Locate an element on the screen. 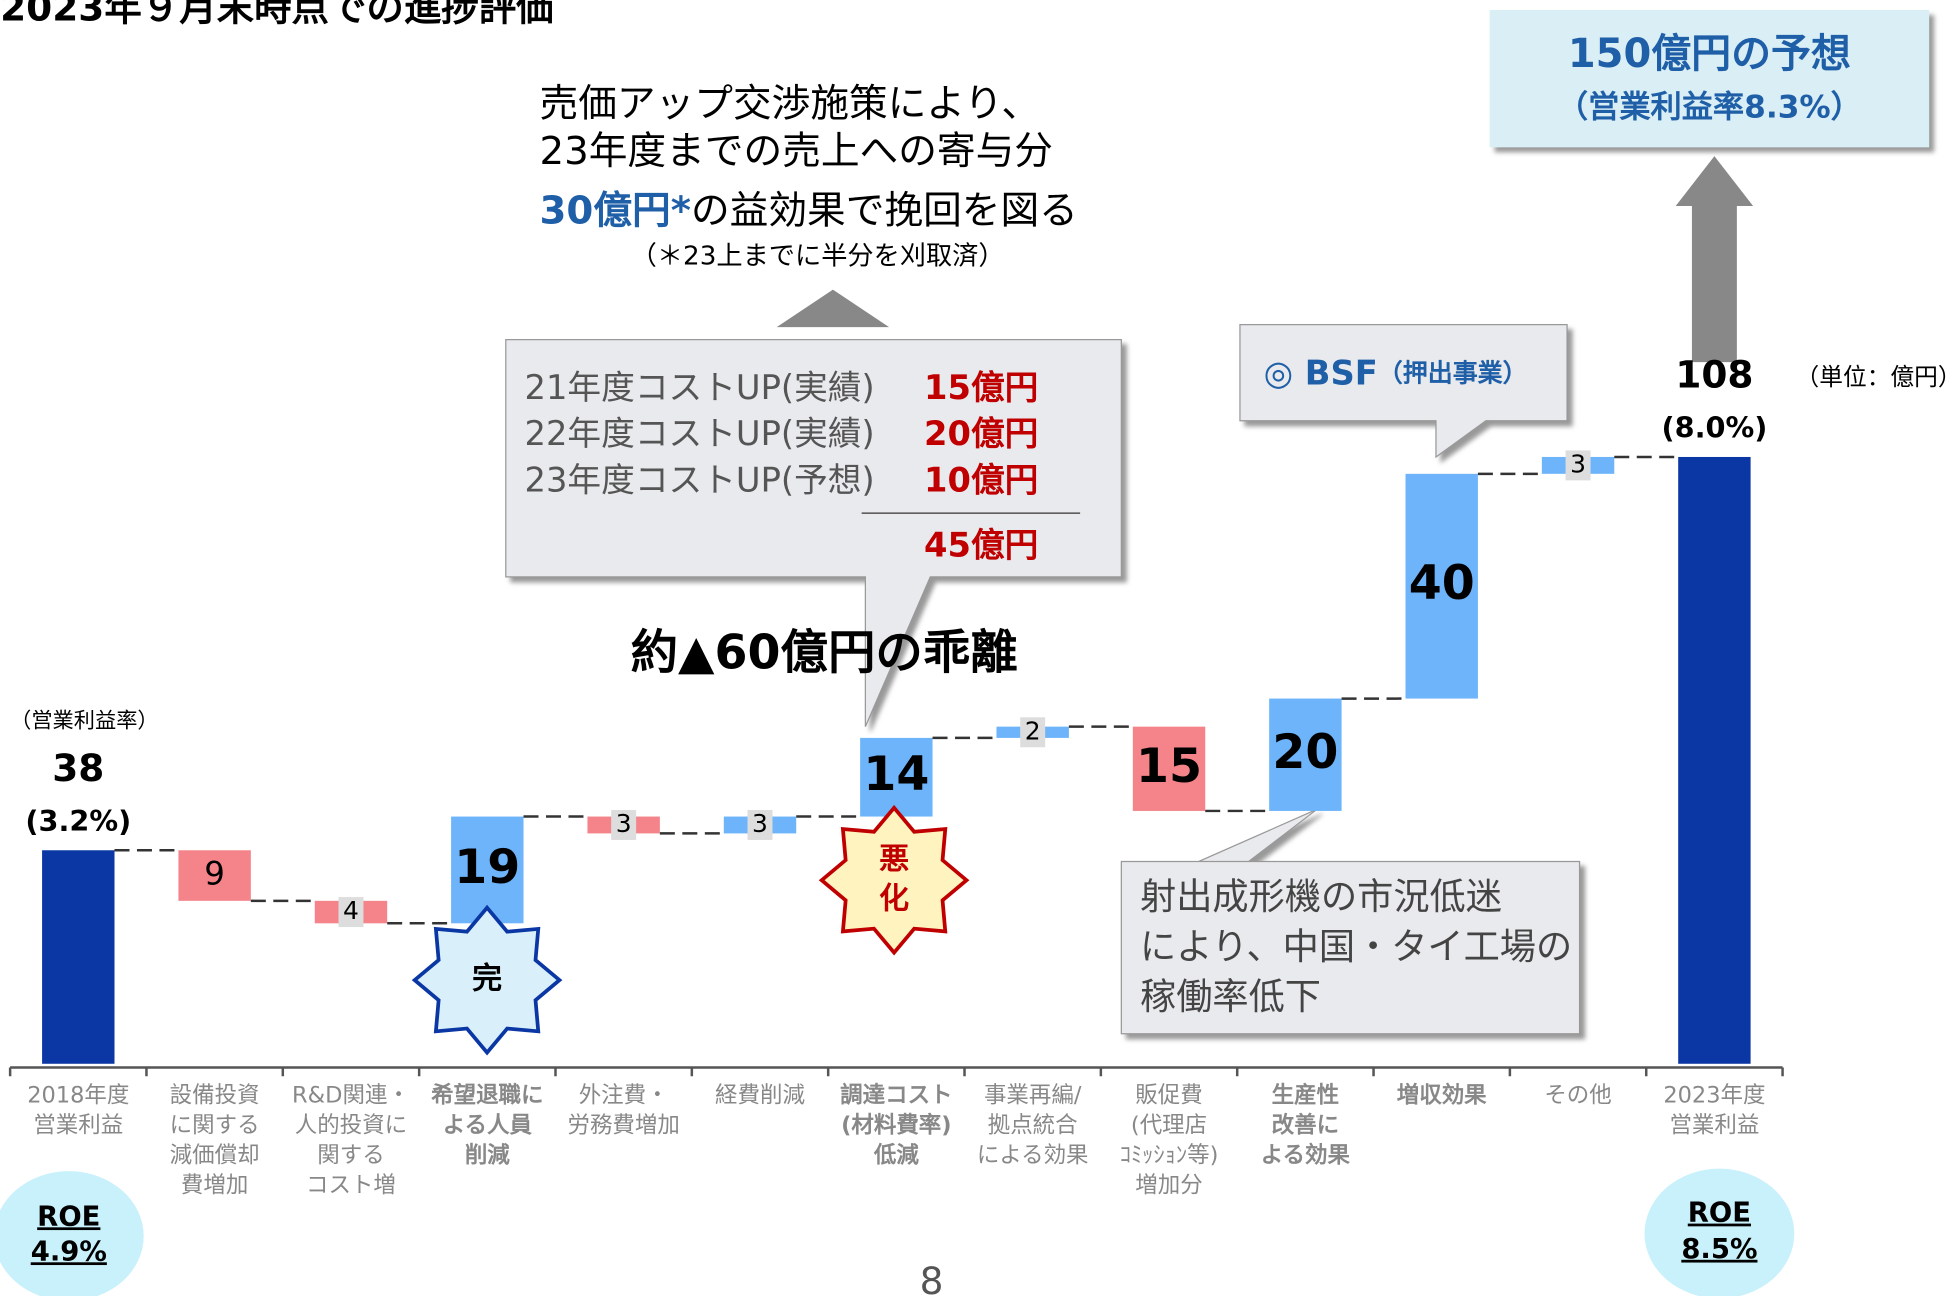 The width and height of the screenshot is (1958, 1296). annotation: ◎ BSF（押出事業） is located at coordinates (1396, 372).